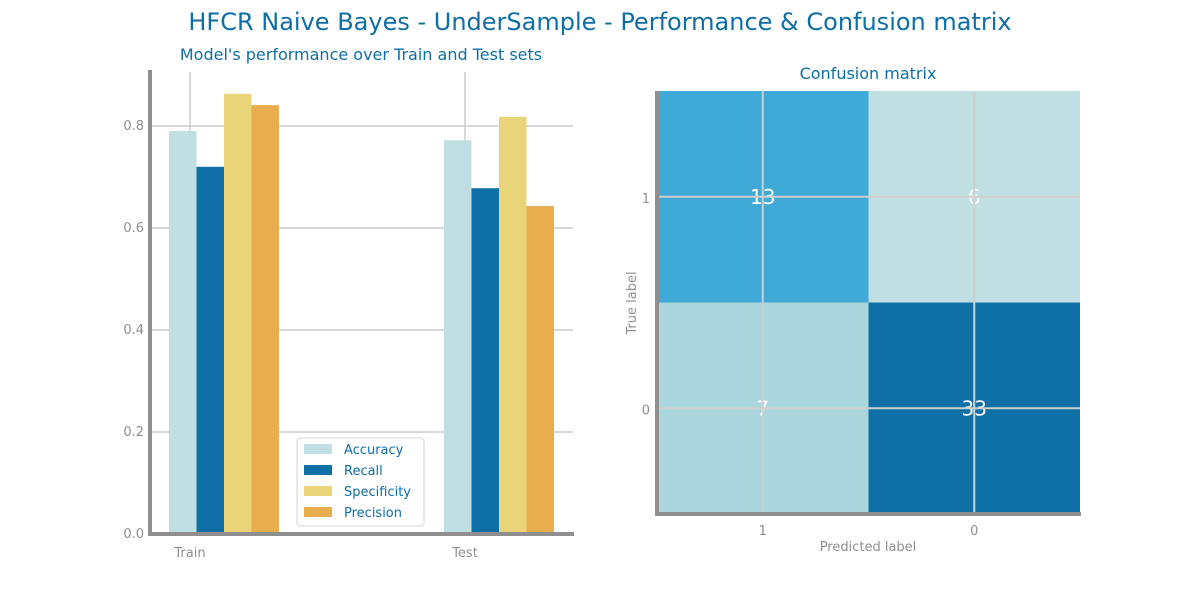 This screenshot has width=1200, height=600. Describe the element at coordinates (540, 370) in the screenshot. I see `bar-precision-test` at that location.